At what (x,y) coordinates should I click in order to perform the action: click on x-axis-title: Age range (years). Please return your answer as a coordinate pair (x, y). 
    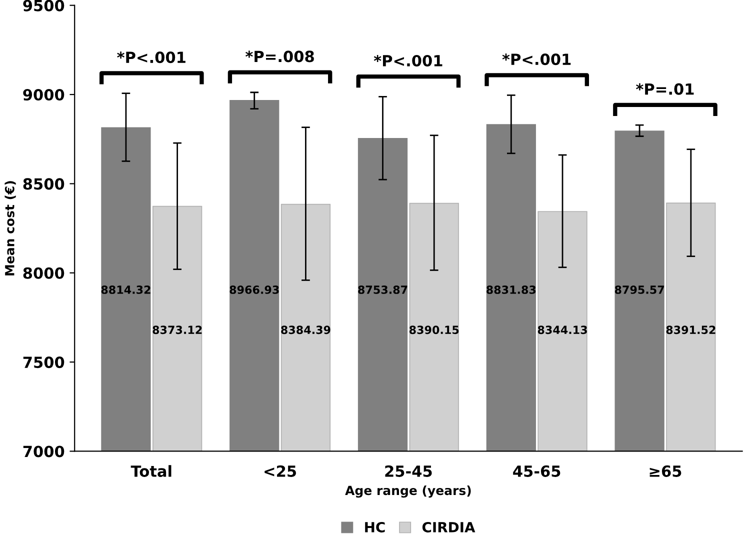
    Looking at the image, I should click on (408, 491).